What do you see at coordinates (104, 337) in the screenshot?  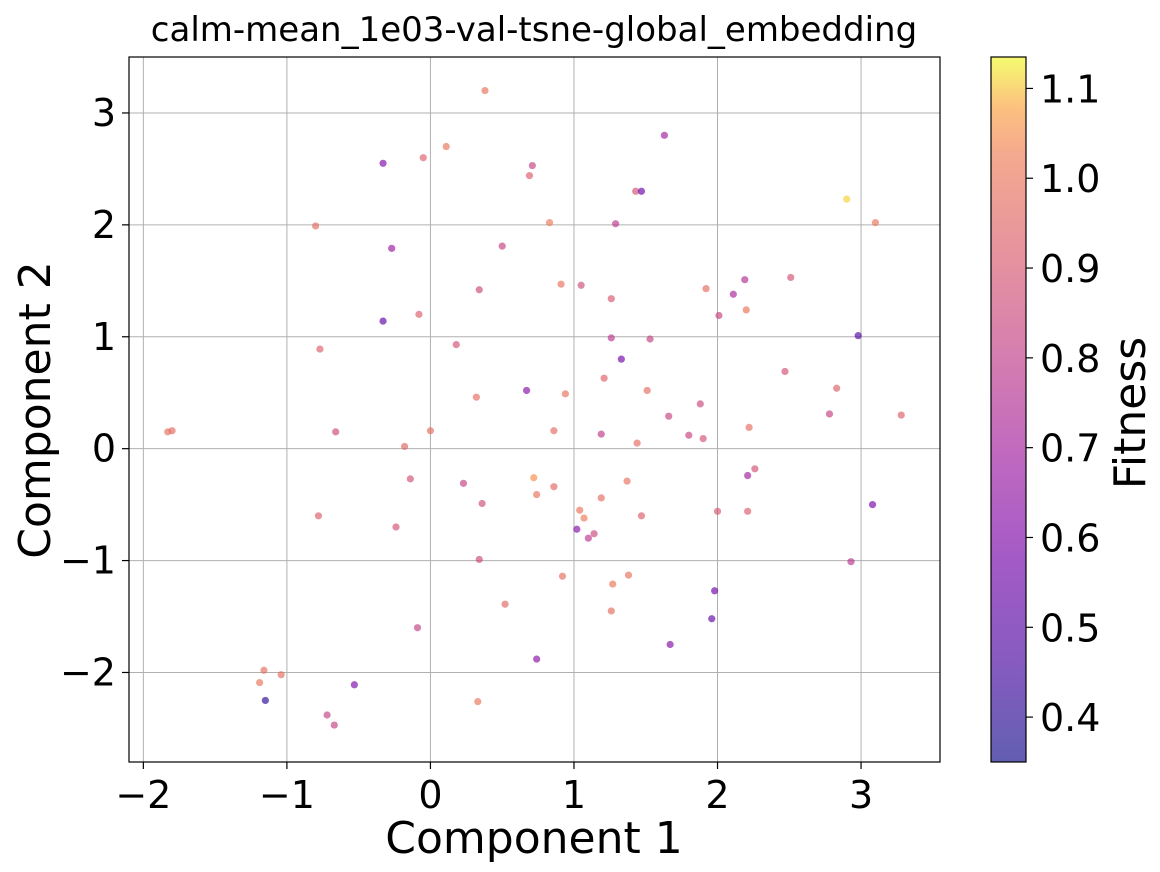 I see `y-tick-label: 1` at bounding box center [104, 337].